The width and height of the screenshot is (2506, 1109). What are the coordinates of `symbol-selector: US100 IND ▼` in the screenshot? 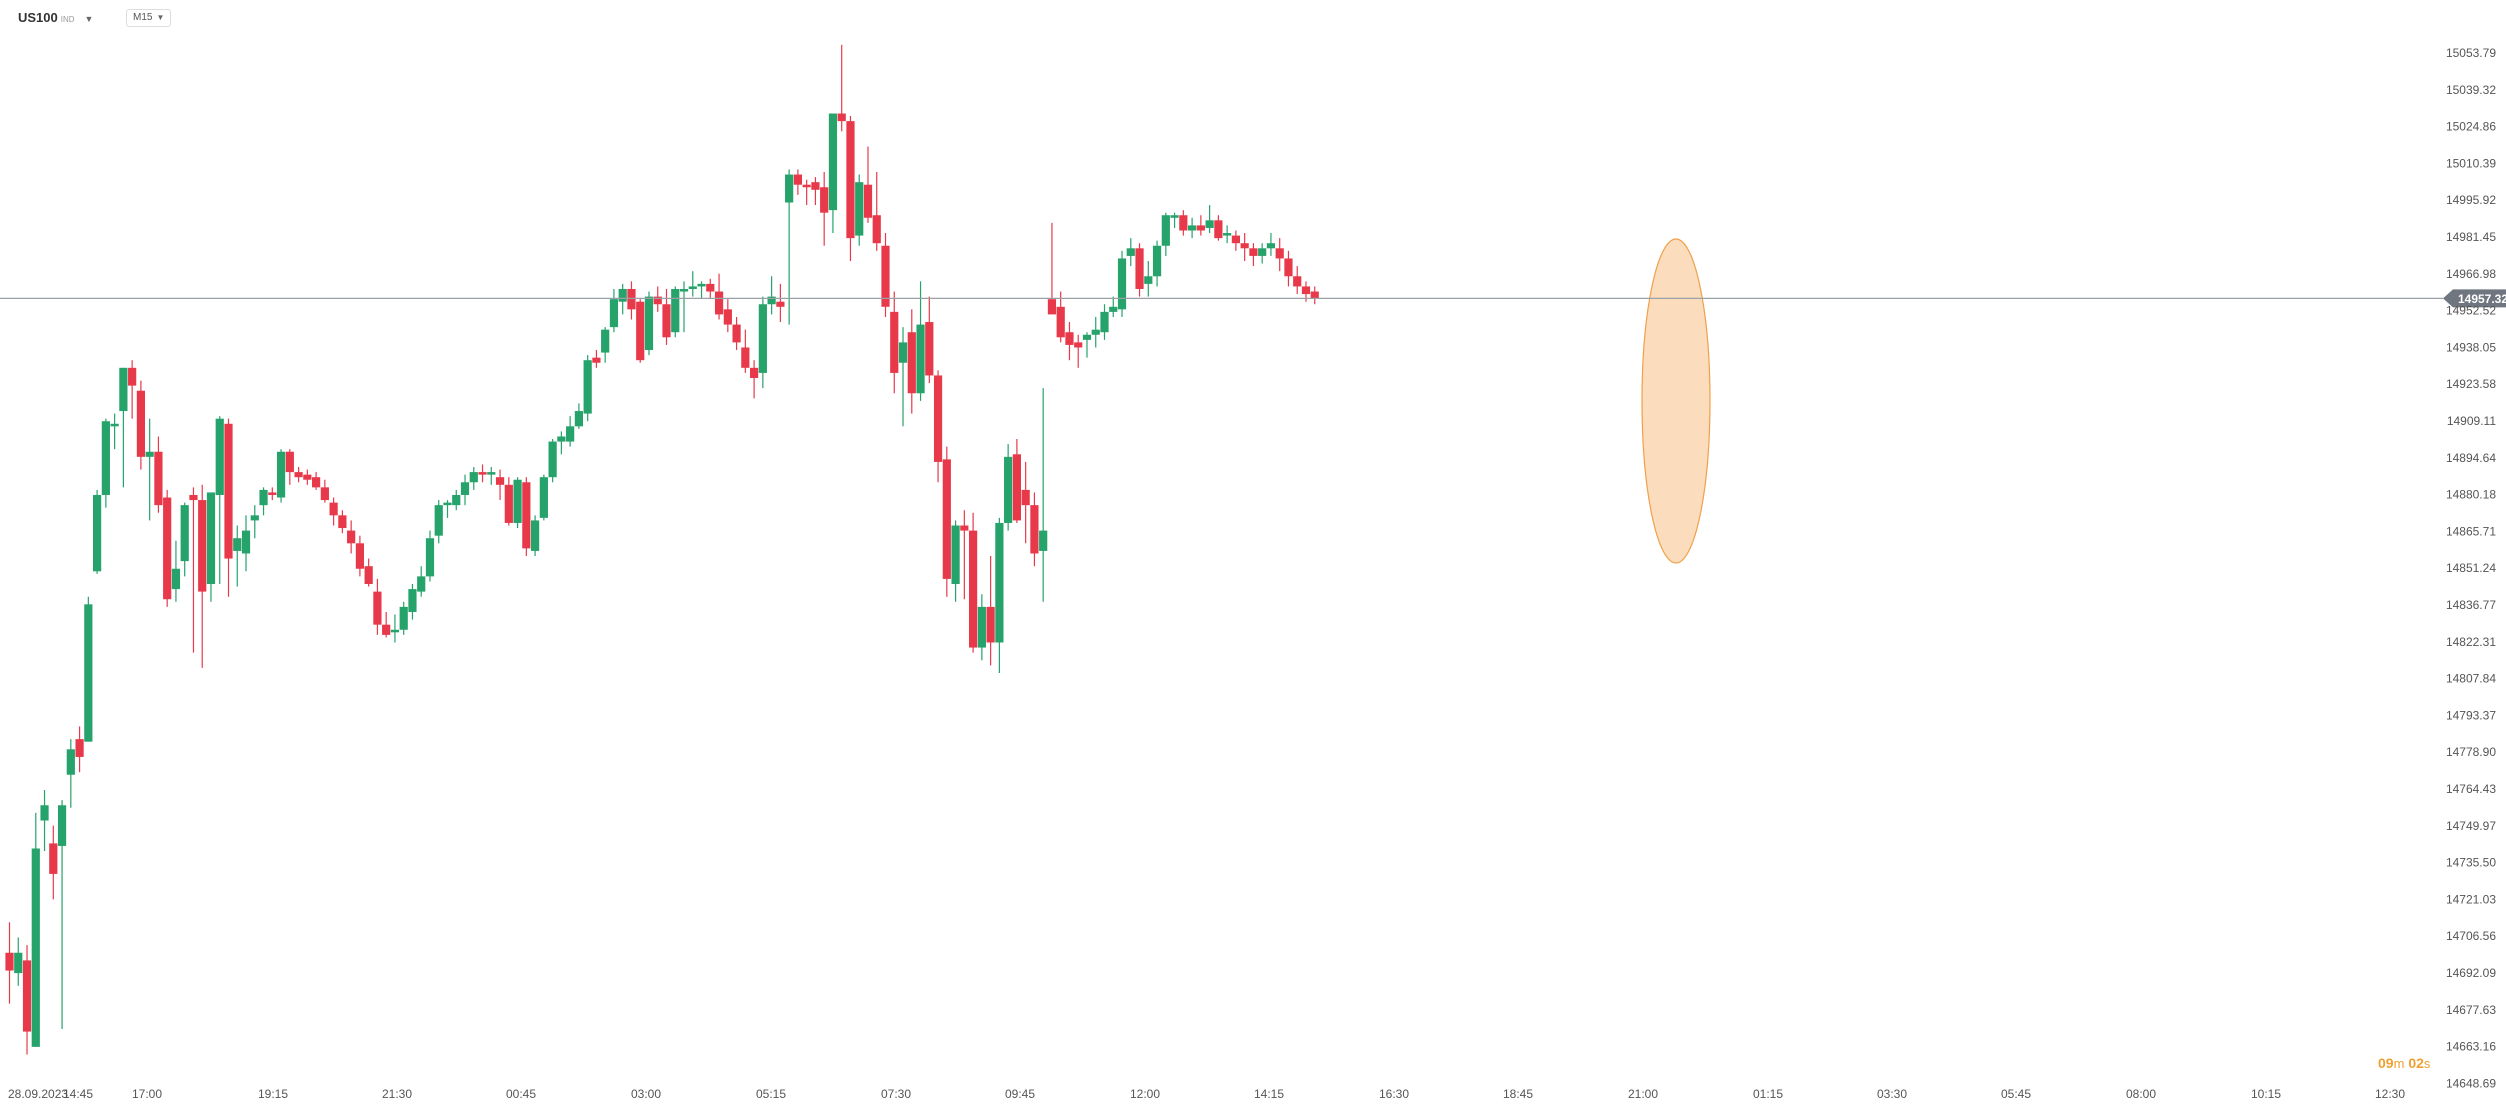 It's located at (55, 17).